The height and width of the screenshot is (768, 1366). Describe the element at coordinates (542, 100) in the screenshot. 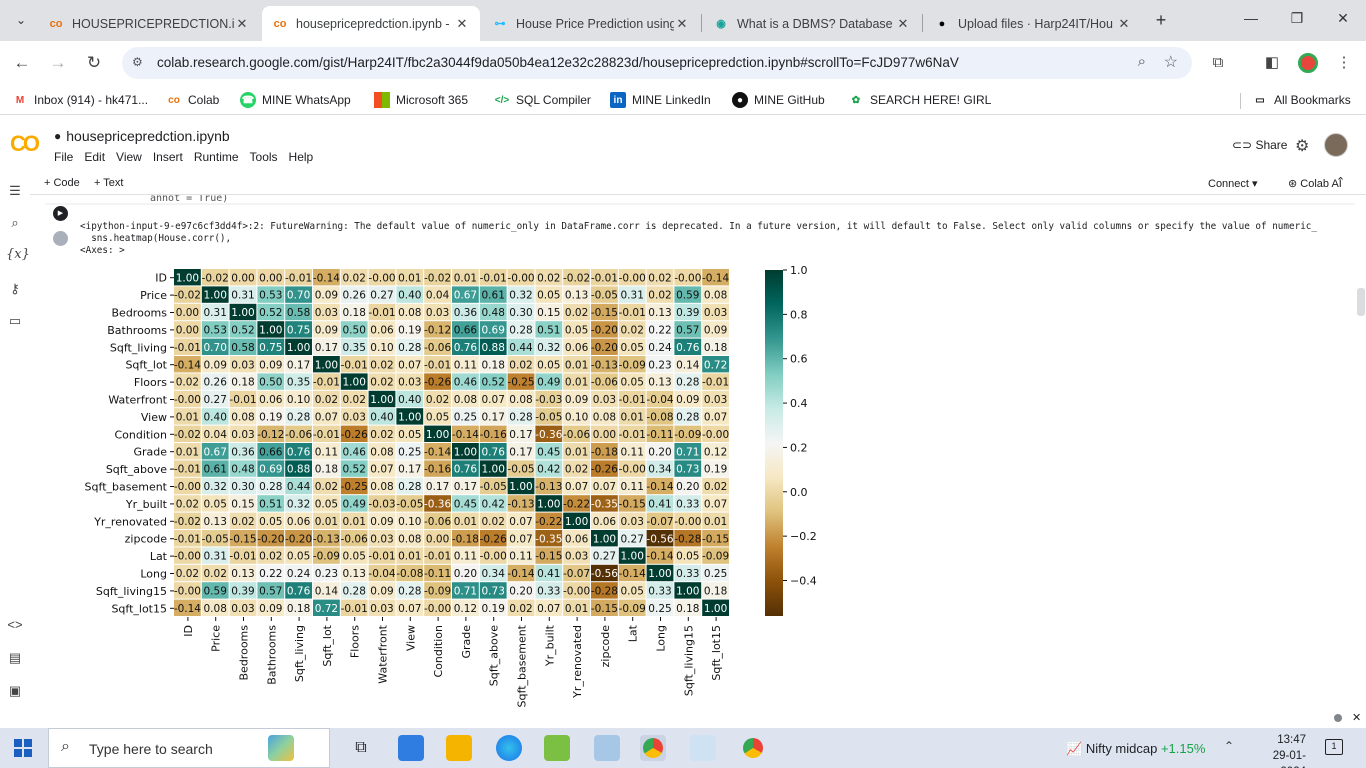

I see `bookmark-sql-compiler: </> SQL Compiler` at that location.